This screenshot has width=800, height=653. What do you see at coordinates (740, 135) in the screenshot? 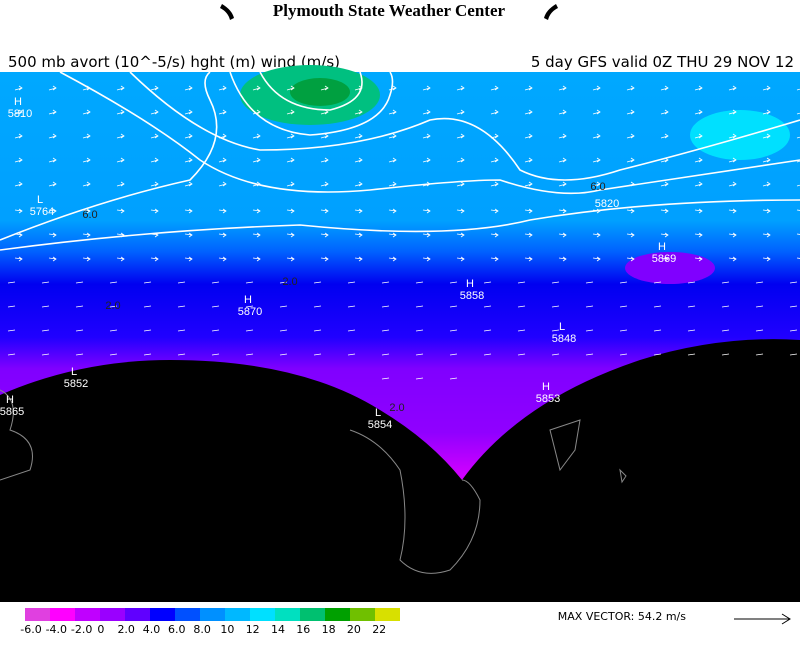
I see `vort-area` at bounding box center [740, 135].